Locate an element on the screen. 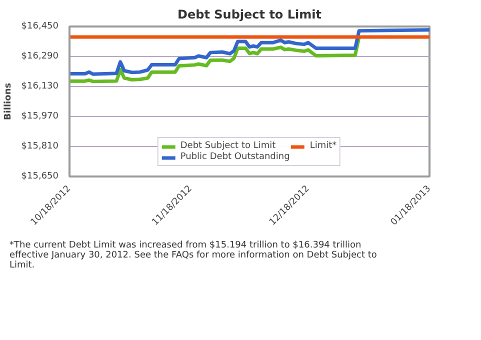 This screenshot has height=340, width=481. chart-title: Debt Subject to Limit is located at coordinates (250, 15).